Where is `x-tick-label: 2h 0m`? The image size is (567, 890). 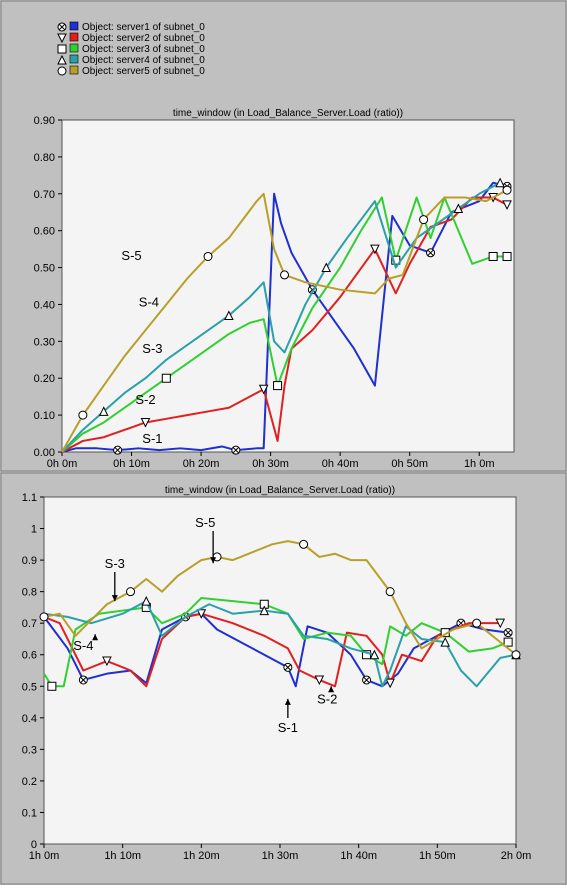
x-tick-label: 2h 0m is located at coordinates (516, 856).